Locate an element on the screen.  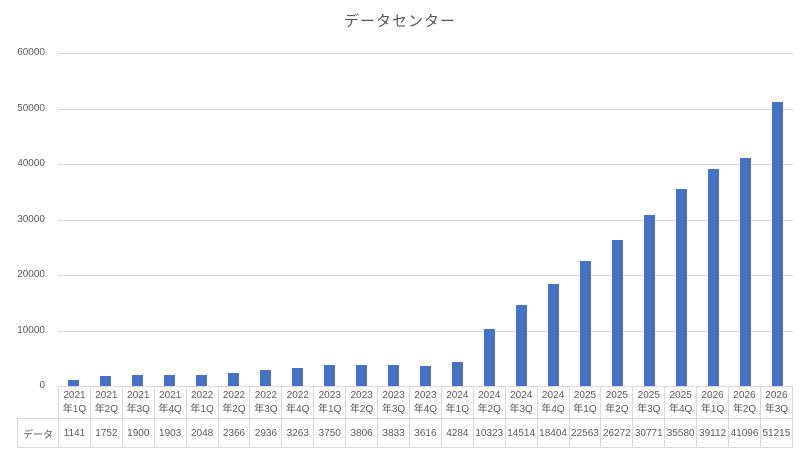
category-label: 2022 年4Q is located at coordinates (297, 402).